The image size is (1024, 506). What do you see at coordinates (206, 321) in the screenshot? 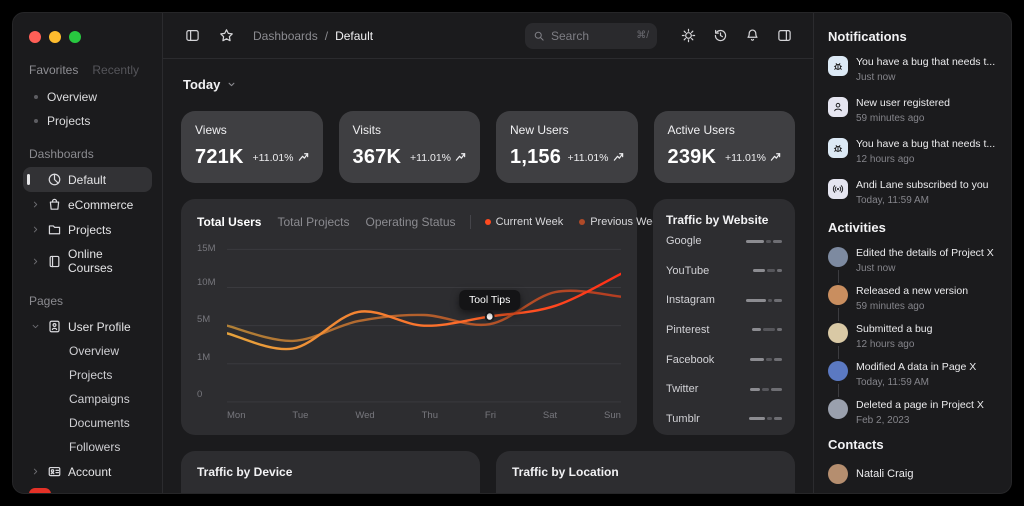
I see `y-axis-labels: 15M 10M 5M 1M 0` at bounding box center [206, 321].